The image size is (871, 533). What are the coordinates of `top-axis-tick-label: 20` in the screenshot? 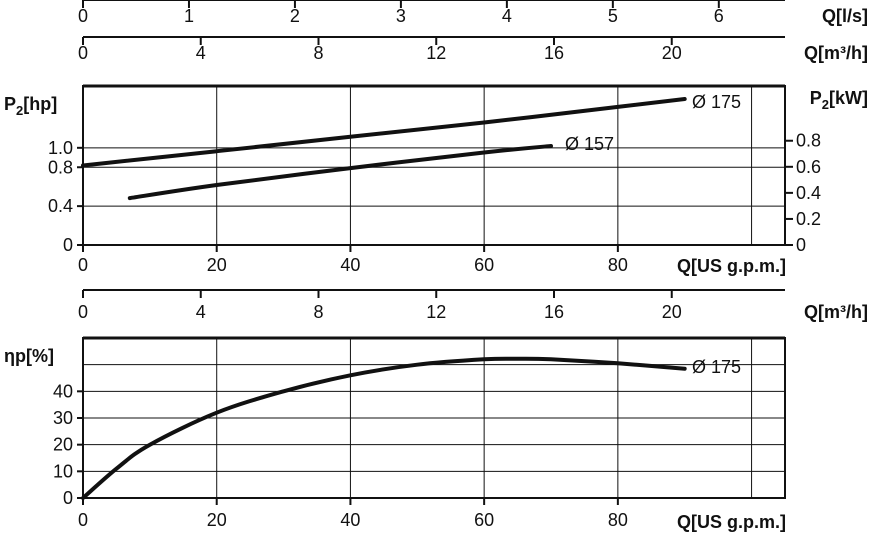 It's located at (672, 53).